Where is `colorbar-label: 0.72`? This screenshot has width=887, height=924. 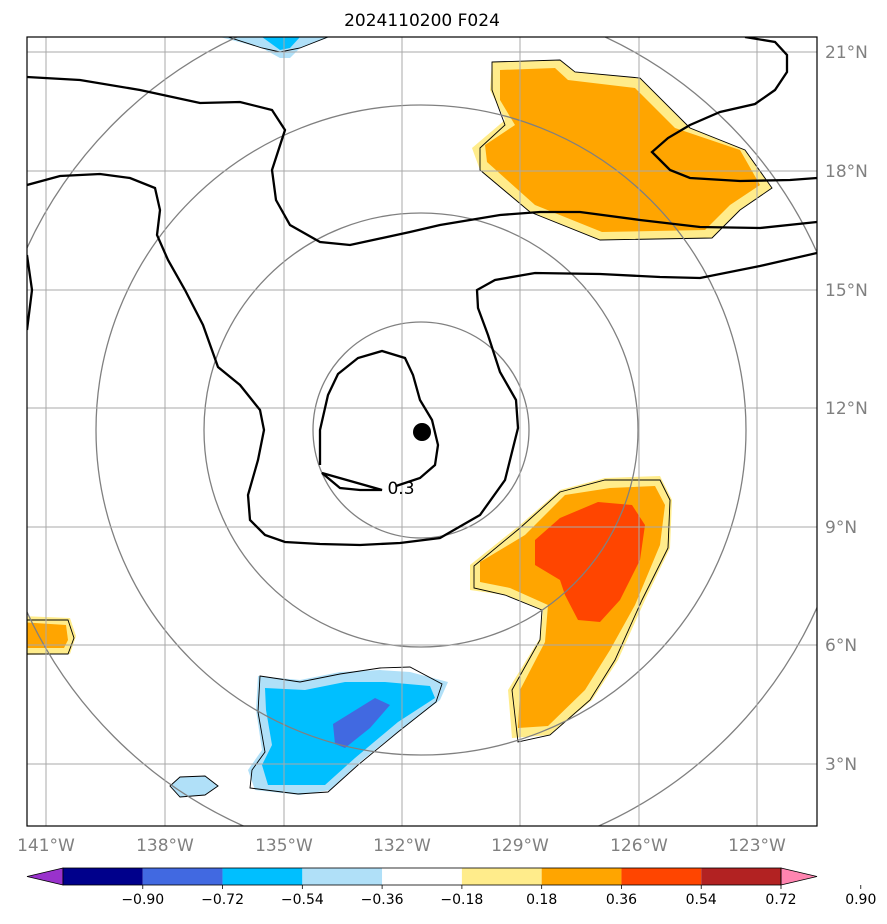
colorbar-label: 0.72 is located at coordinates (780, 900).